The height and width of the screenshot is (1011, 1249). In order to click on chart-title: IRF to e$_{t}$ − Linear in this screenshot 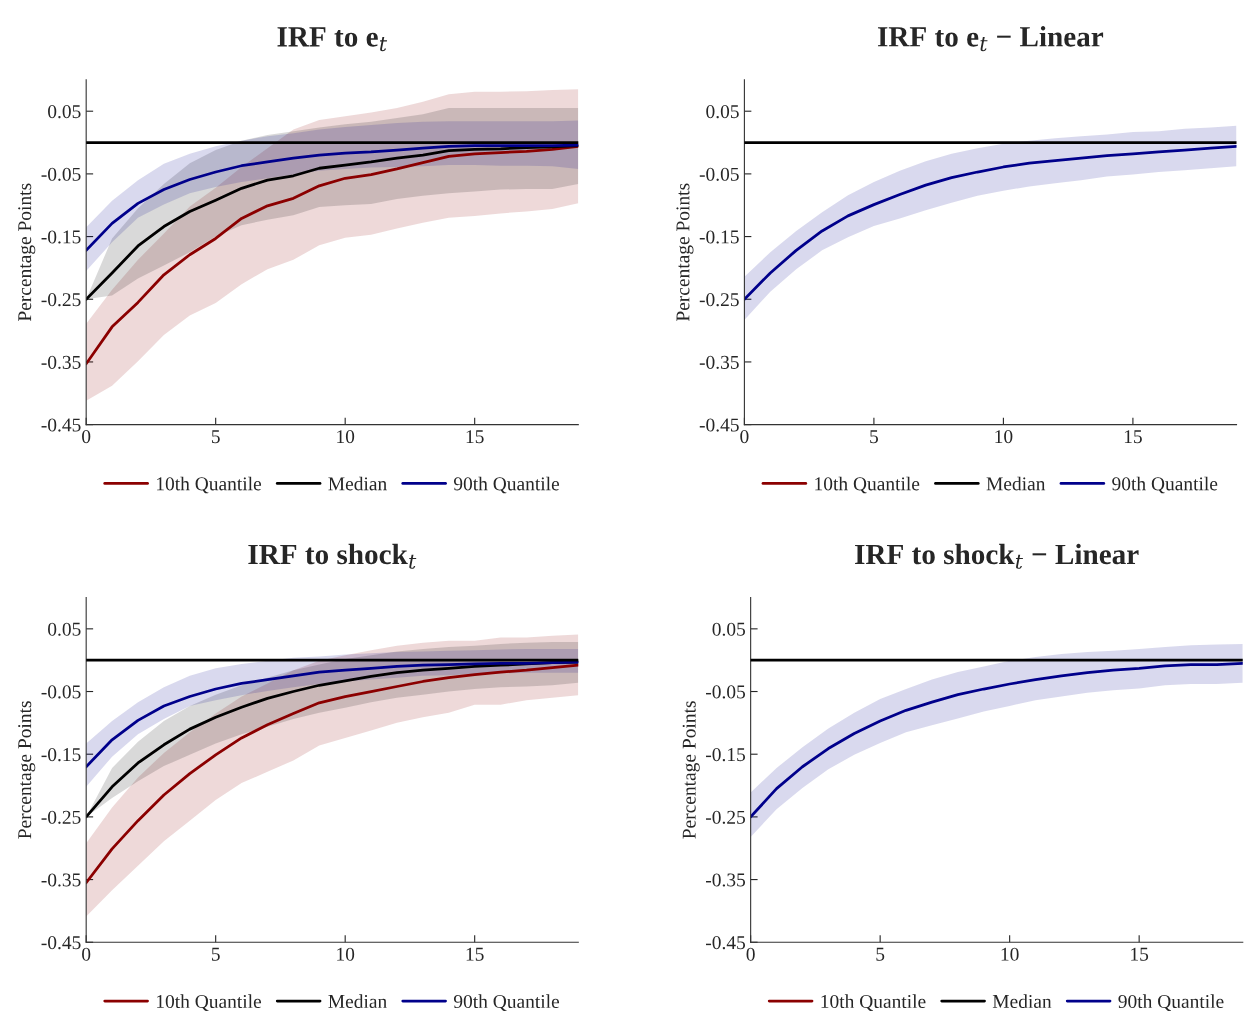, I will do `click(990, 39)`.